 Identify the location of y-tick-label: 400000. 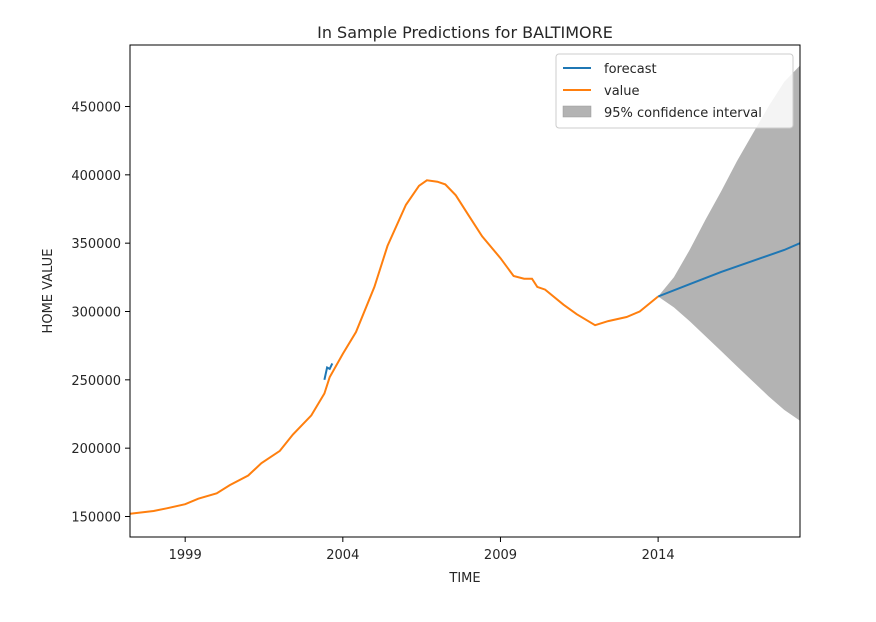
(96, 176).